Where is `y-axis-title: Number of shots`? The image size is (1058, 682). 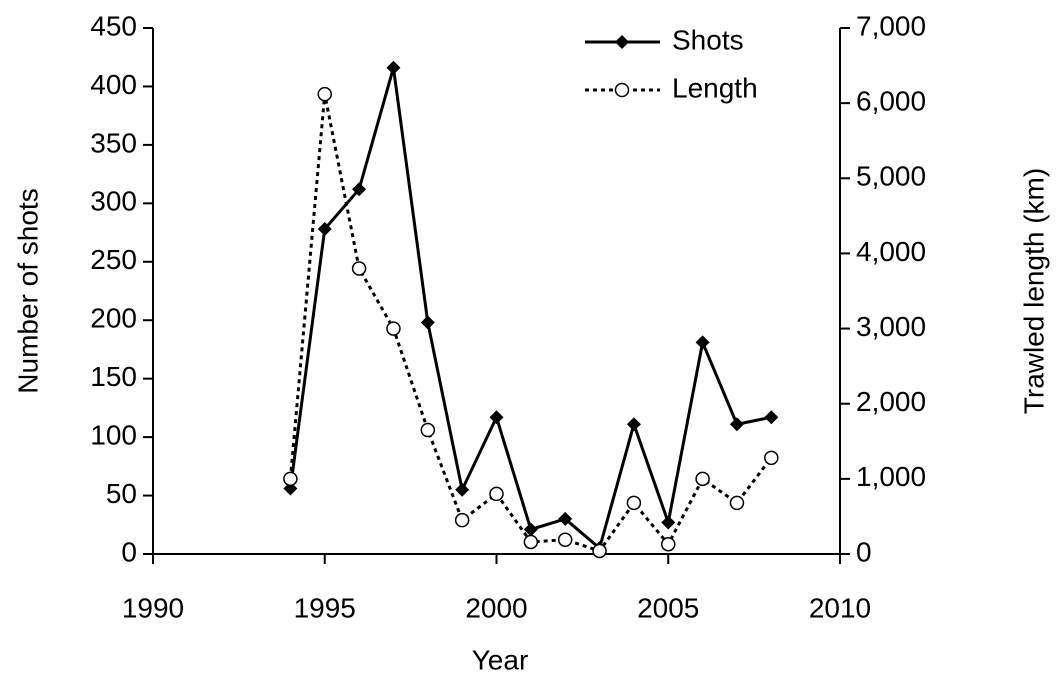 y-axis-title: Number of shots is located at coordinates (27, 290).